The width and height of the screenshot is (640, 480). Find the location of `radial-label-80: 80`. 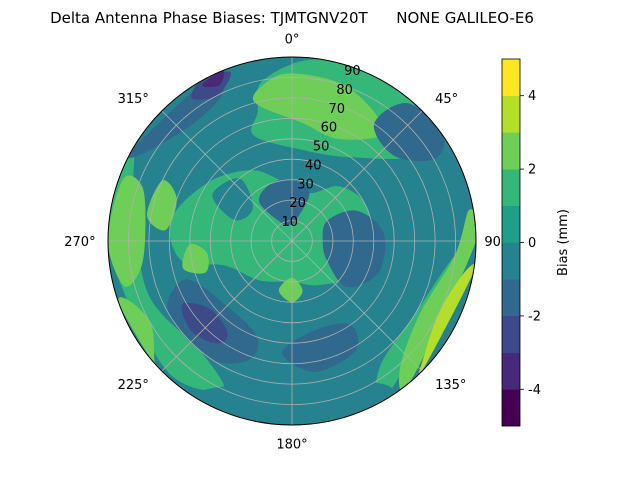

radial-label-80: 80 is located at coordinates (344, 90).